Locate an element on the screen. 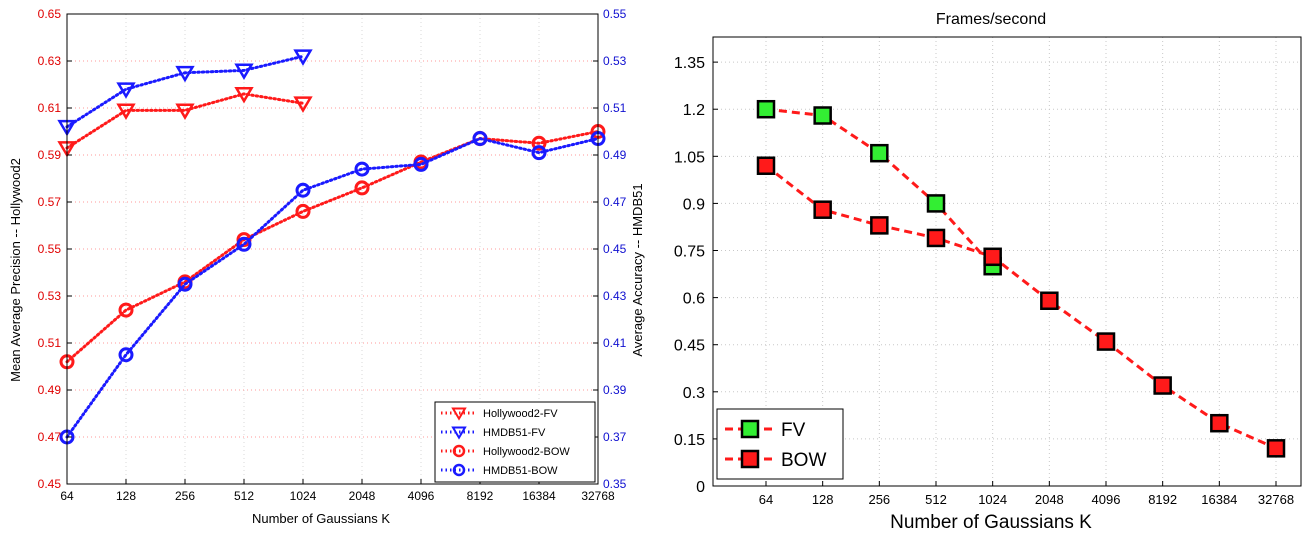 Image resolution: width=1303 pixels, height=534 pixels. right-y-tick-label: 0.43 is located at coordinates (615, 296).